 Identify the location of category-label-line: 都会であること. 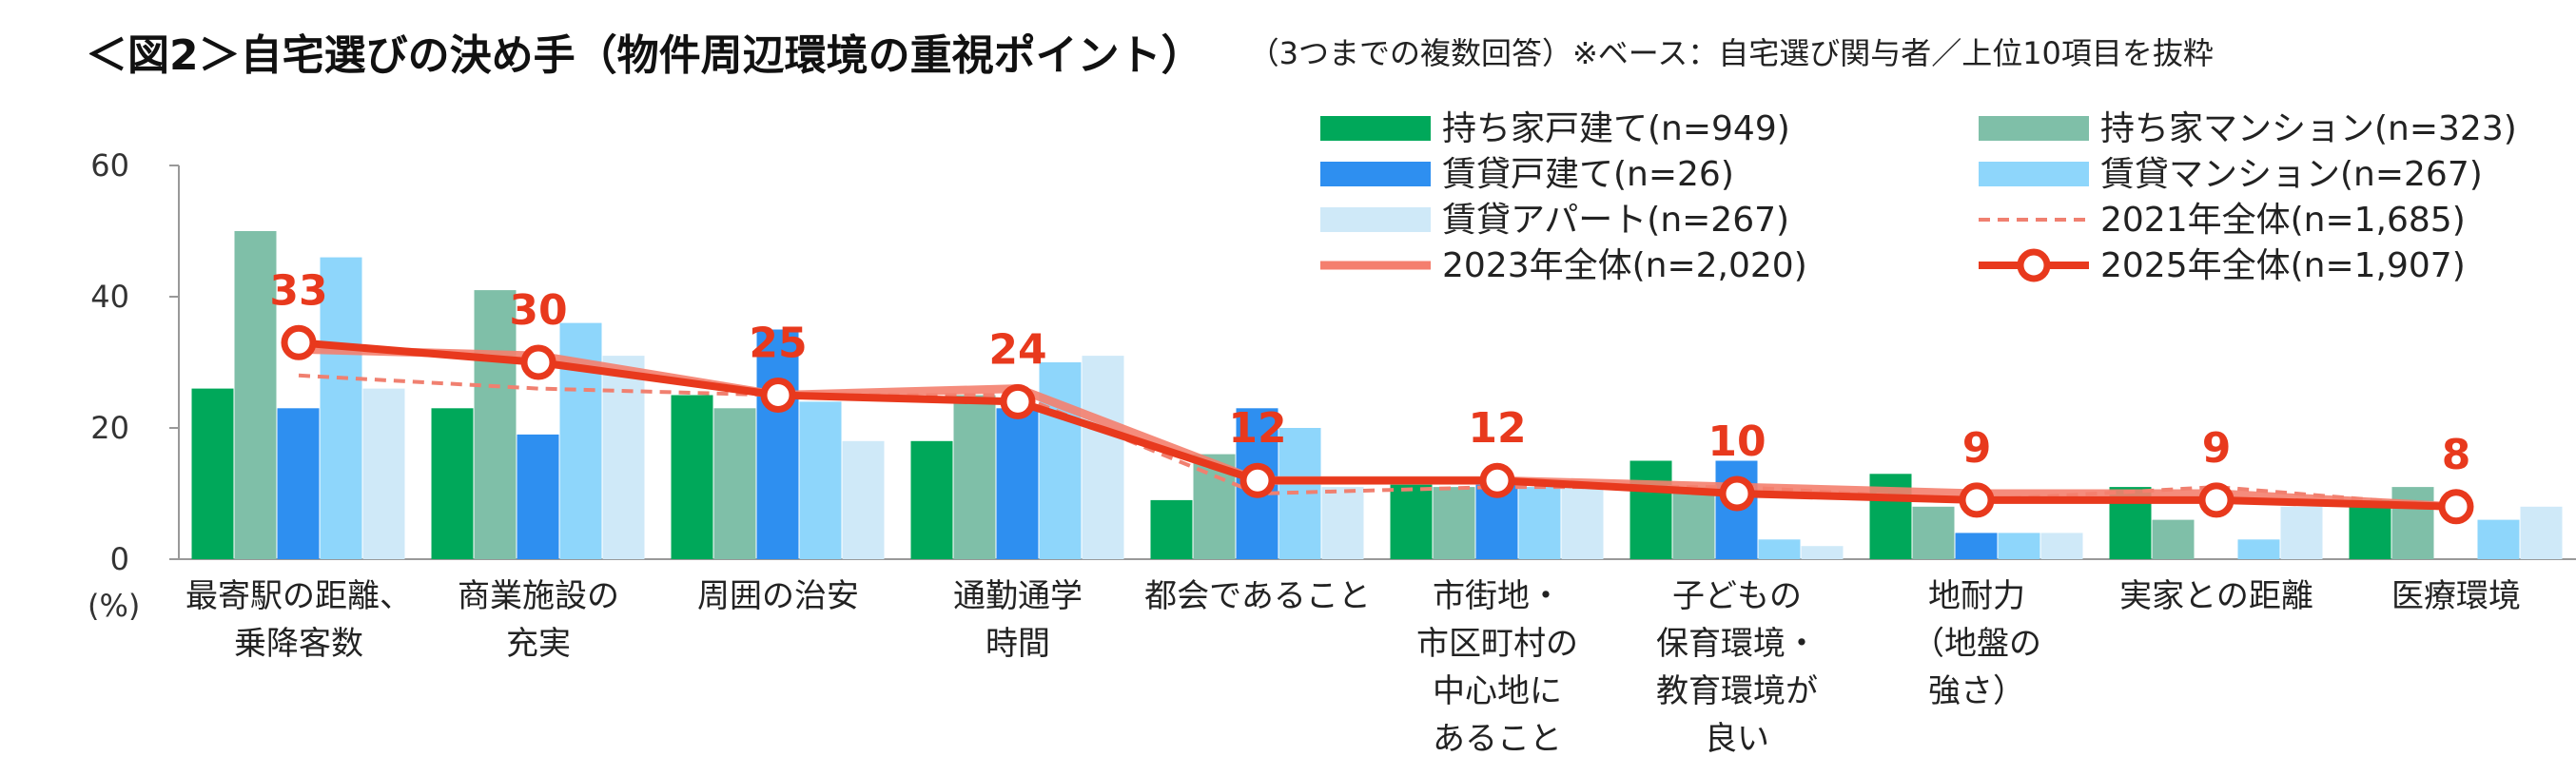
(1257, 596).